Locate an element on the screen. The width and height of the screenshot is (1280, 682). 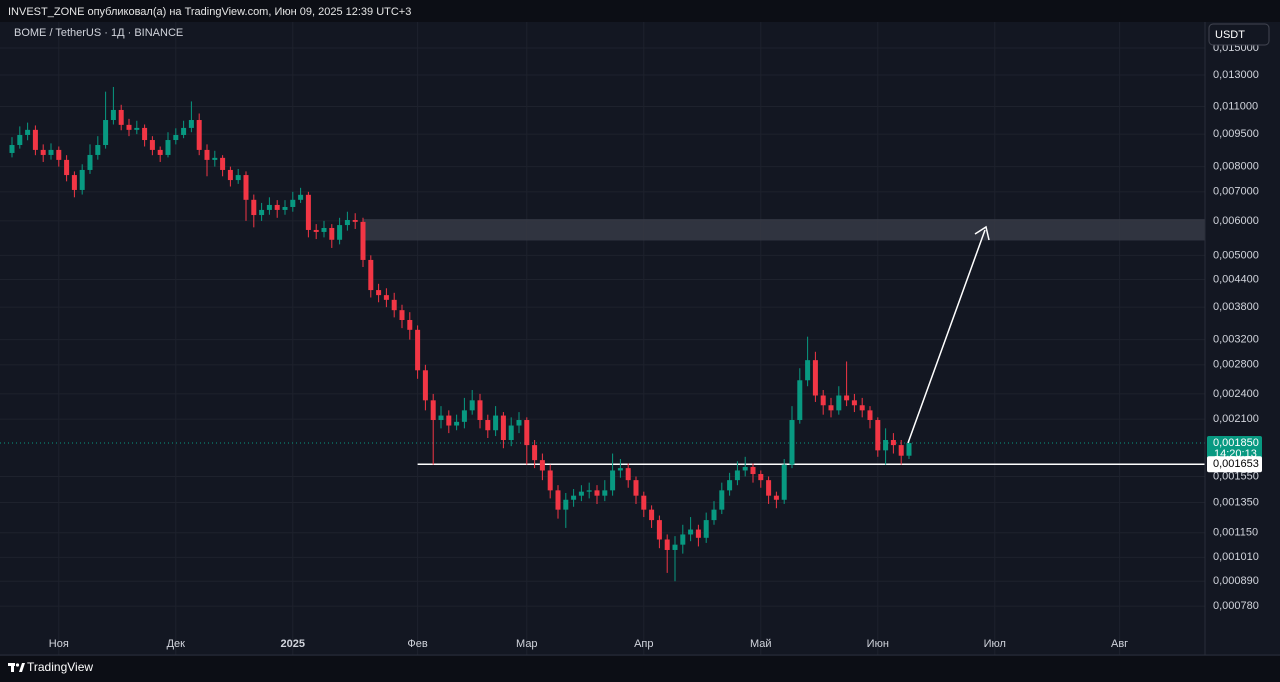
currency-button is located at coordinates (1239, 34).